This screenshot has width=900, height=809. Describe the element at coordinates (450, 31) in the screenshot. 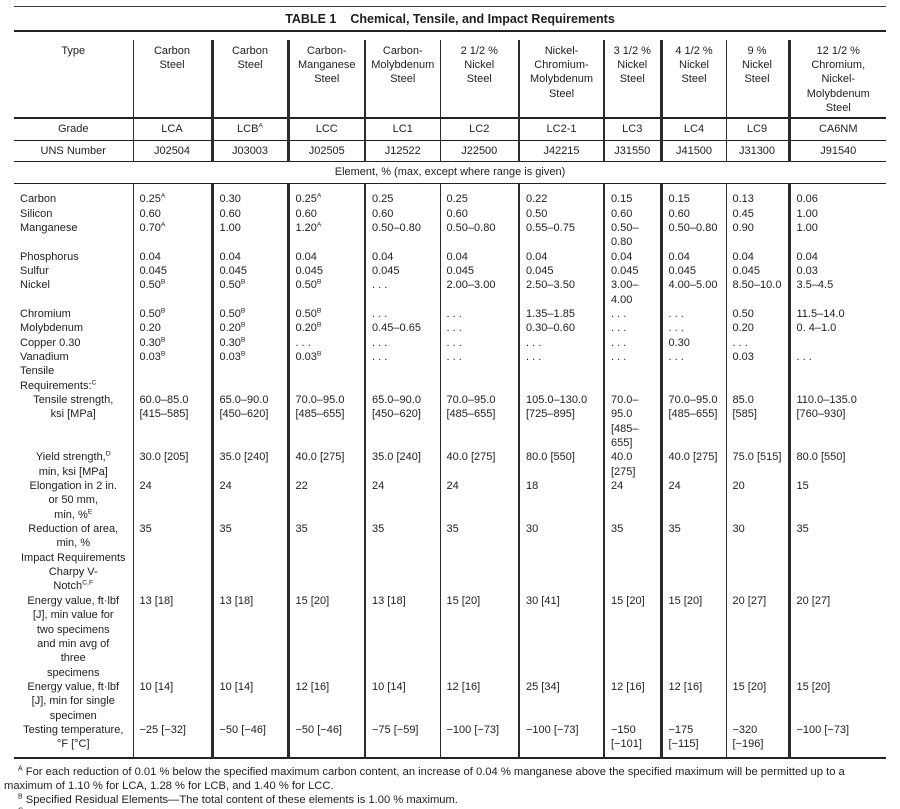

I see `title-rule` at that location.